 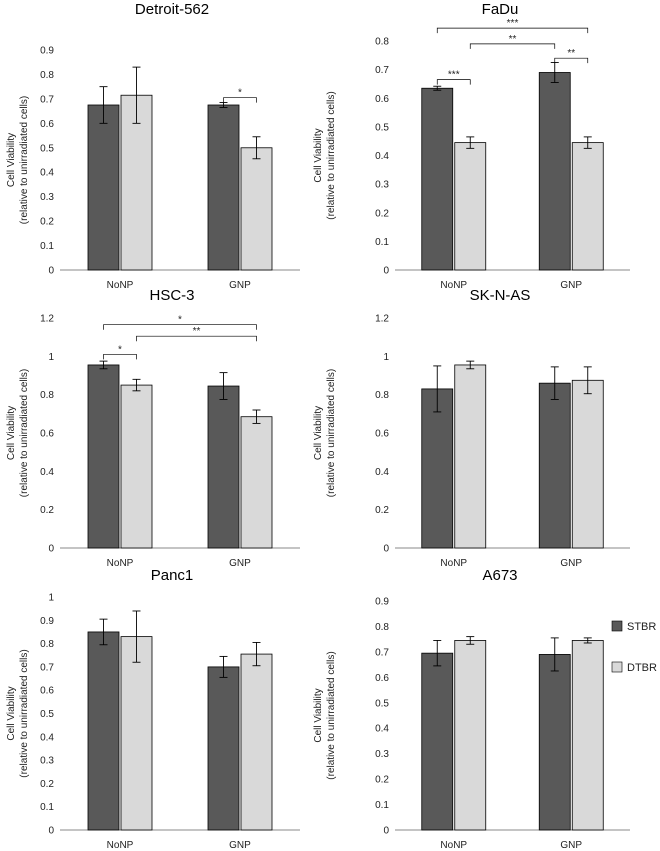 I want to click on chart-title: HSC-3, so click(x=171, y=295).